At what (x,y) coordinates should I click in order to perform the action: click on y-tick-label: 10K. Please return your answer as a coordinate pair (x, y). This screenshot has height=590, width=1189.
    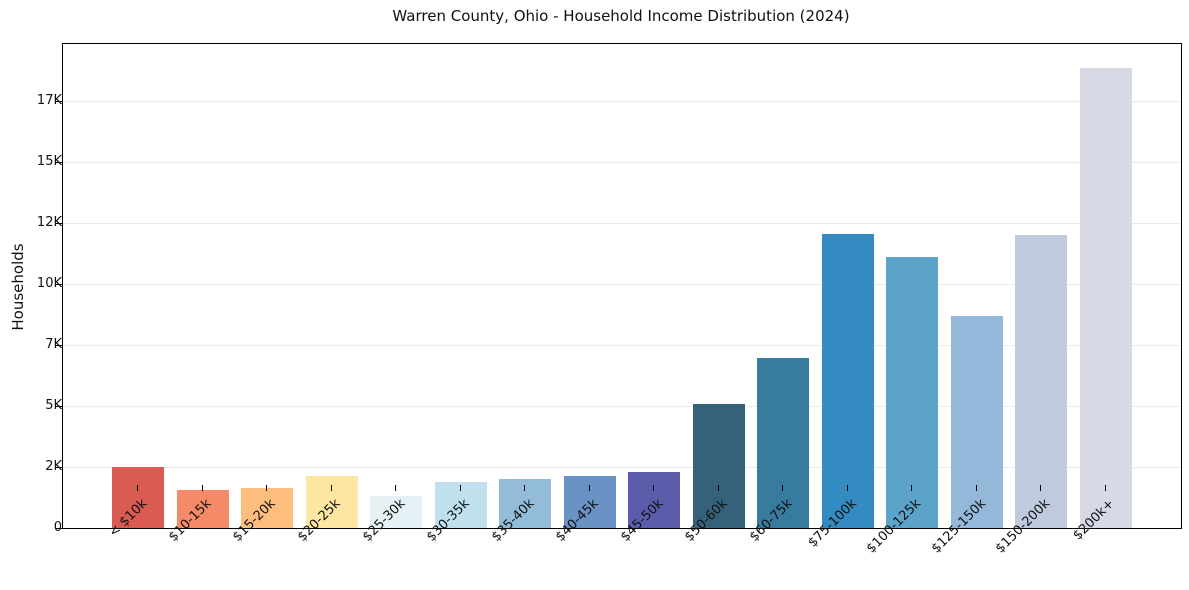
    Looking at the image, I should click on (49, 284).